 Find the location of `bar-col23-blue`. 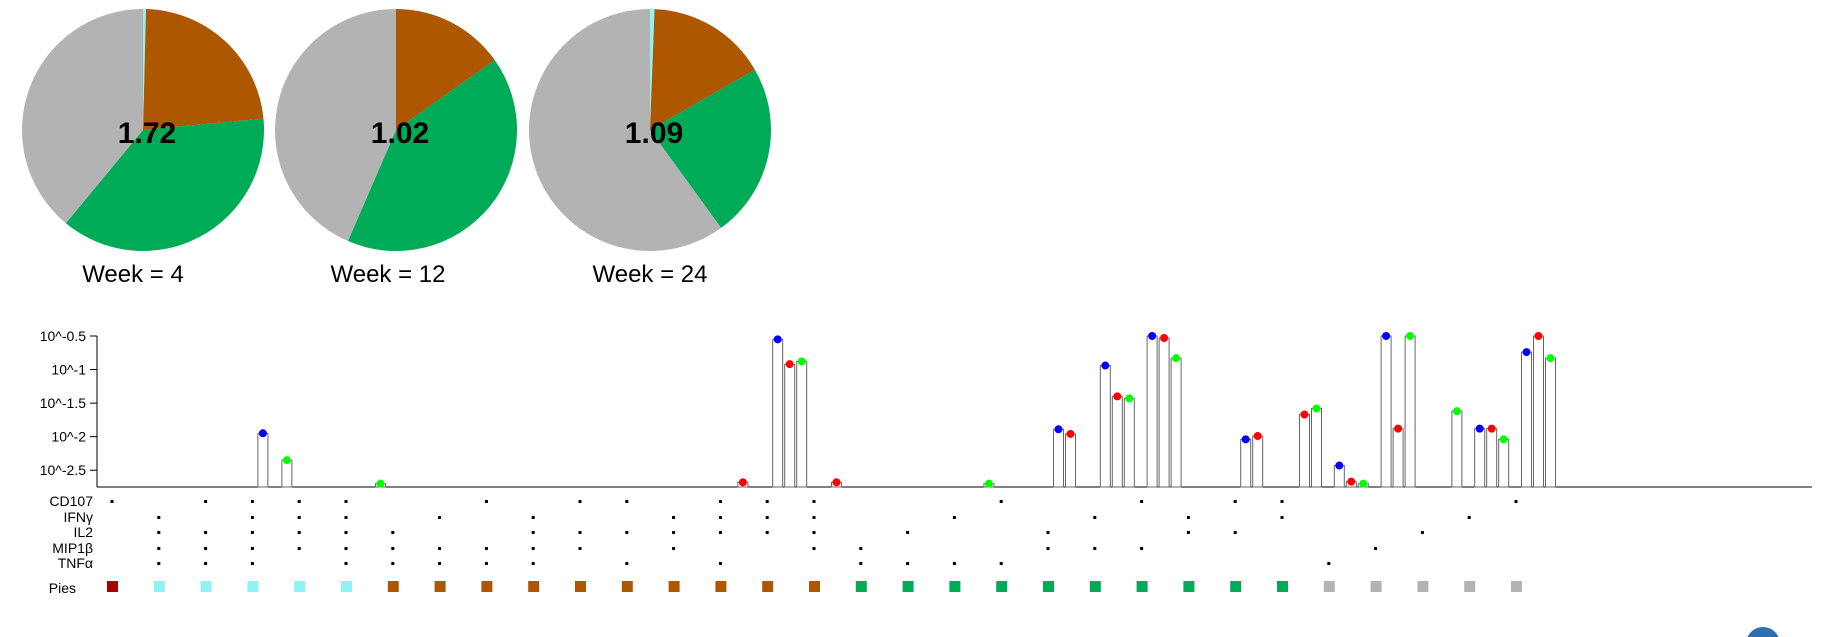

bar-col23-blue is located at coordinates (1152, 411).